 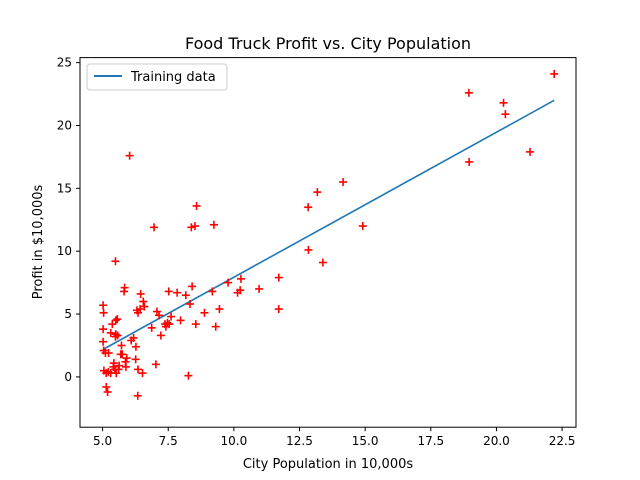 What do you see at coordinates (365, 441) in the screenshot?
I see `x-tick-label: 15.0` at bounding box center [365, 441].